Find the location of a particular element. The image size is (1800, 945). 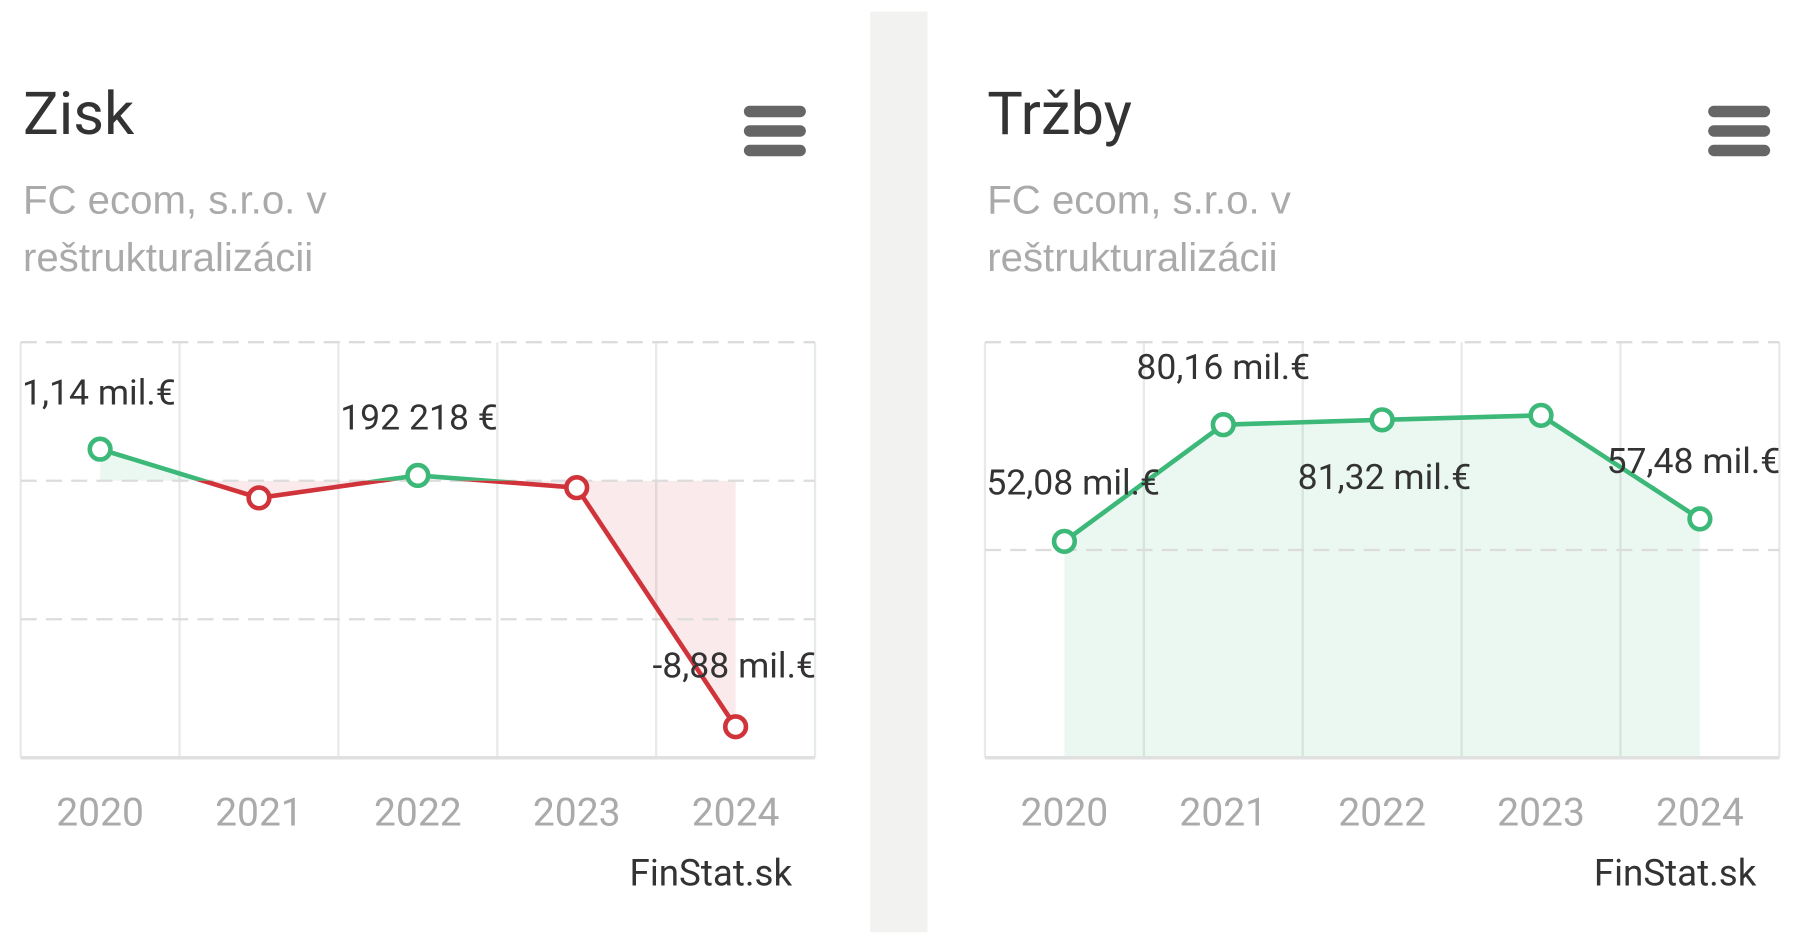

area-negative is located at coordinates (418, 603).